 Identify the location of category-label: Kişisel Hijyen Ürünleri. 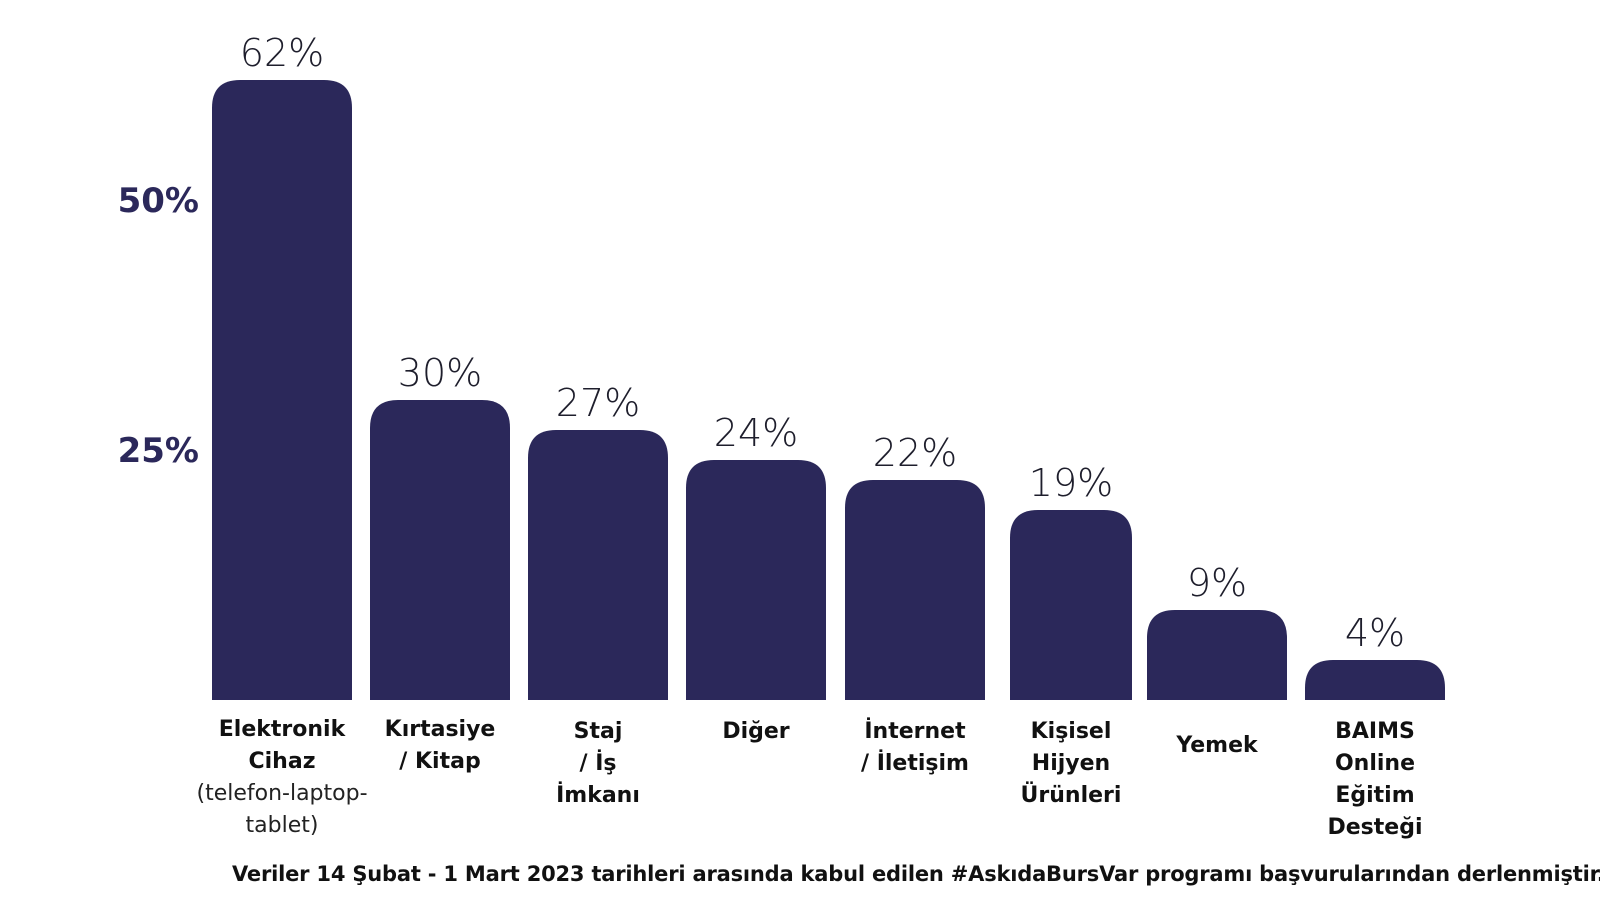
(1071, 764).